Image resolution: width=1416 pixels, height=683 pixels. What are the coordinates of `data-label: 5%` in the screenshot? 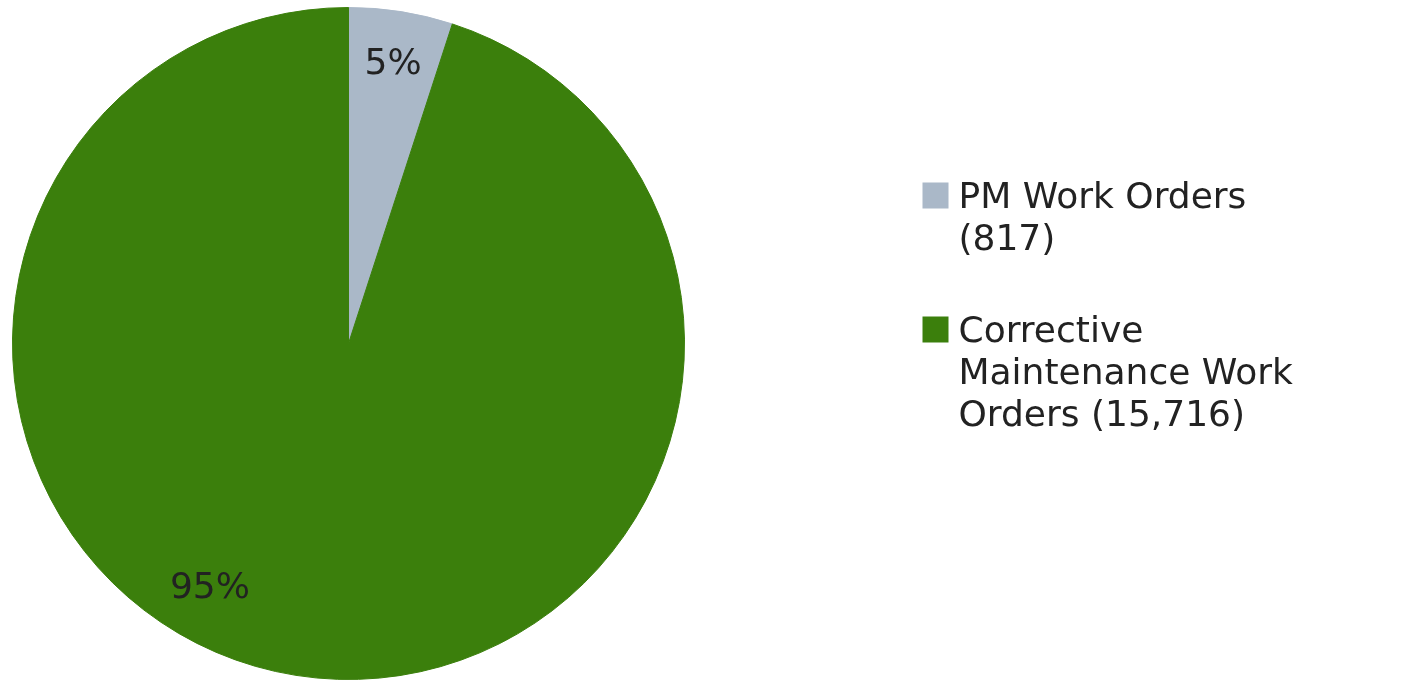 It's located at (393, 61).